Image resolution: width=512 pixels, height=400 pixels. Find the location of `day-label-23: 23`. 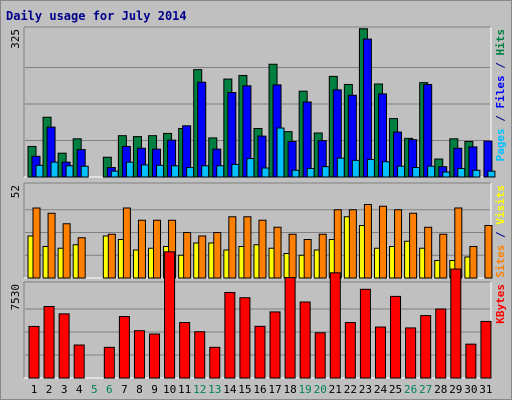

day-label-23: 23 is located at coordinates (365, 389).